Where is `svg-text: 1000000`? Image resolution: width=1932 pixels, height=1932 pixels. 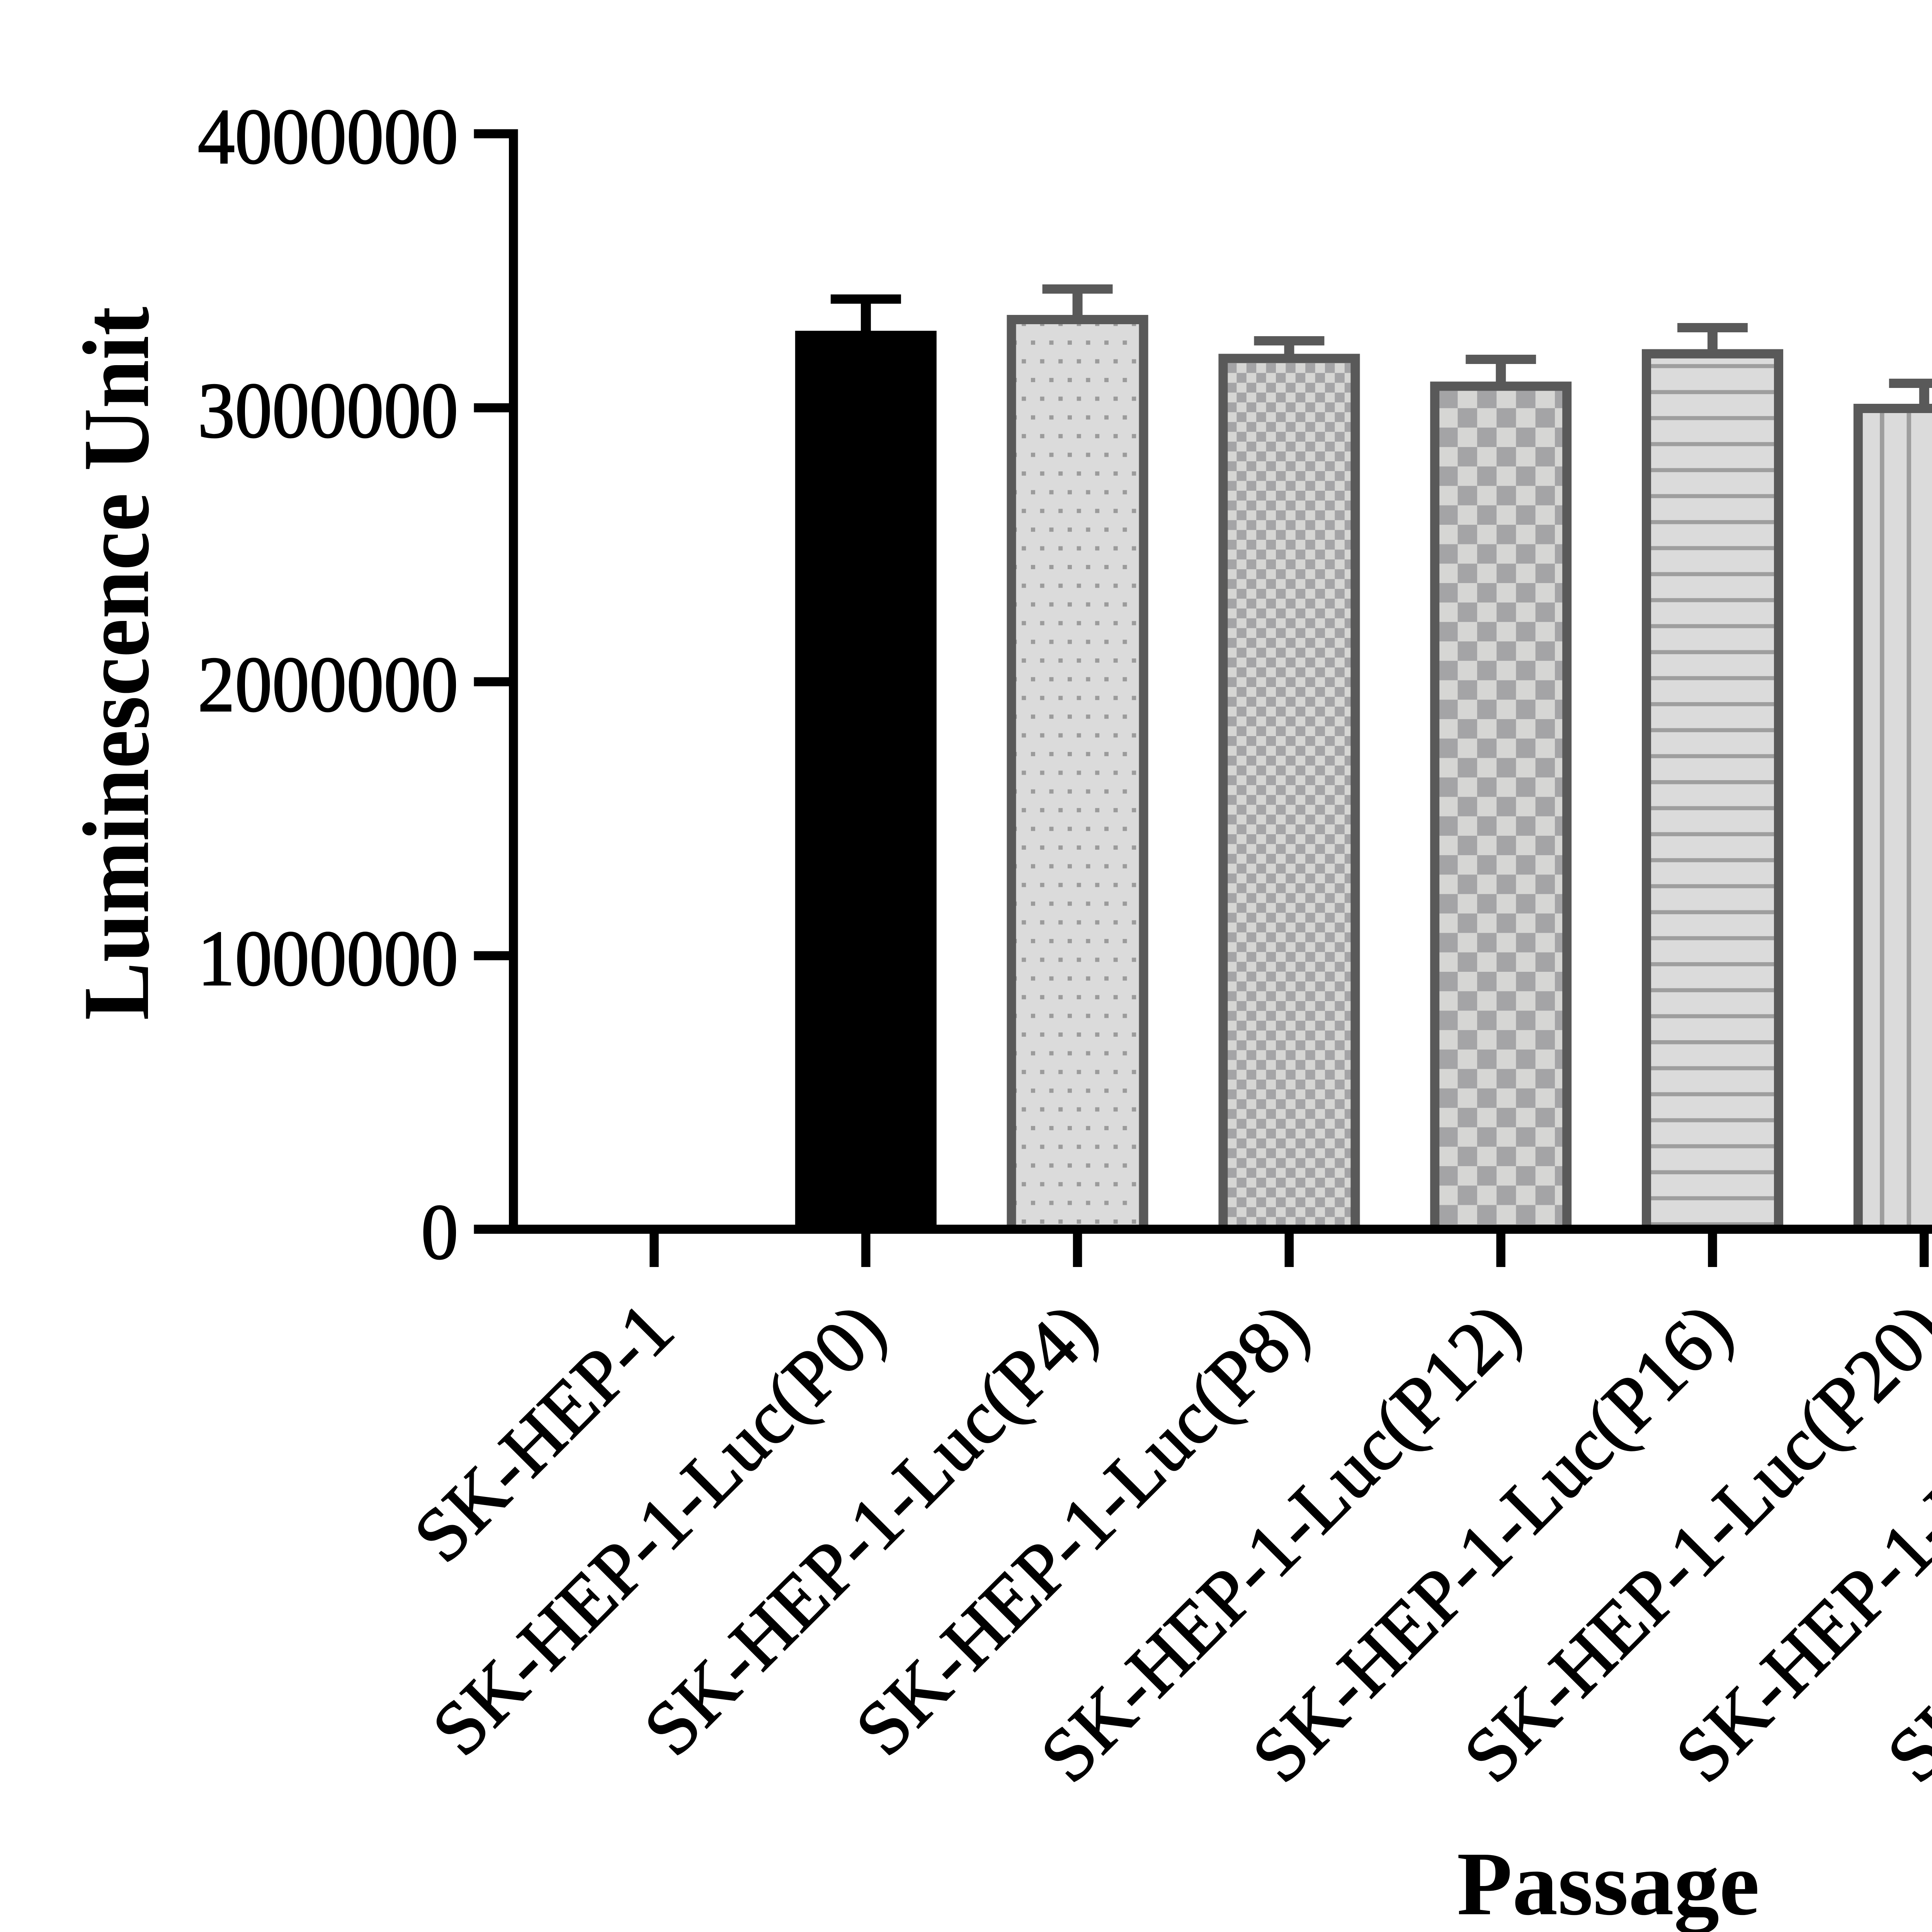
svg-text: 1000000 is located at coordinates (328, 959).